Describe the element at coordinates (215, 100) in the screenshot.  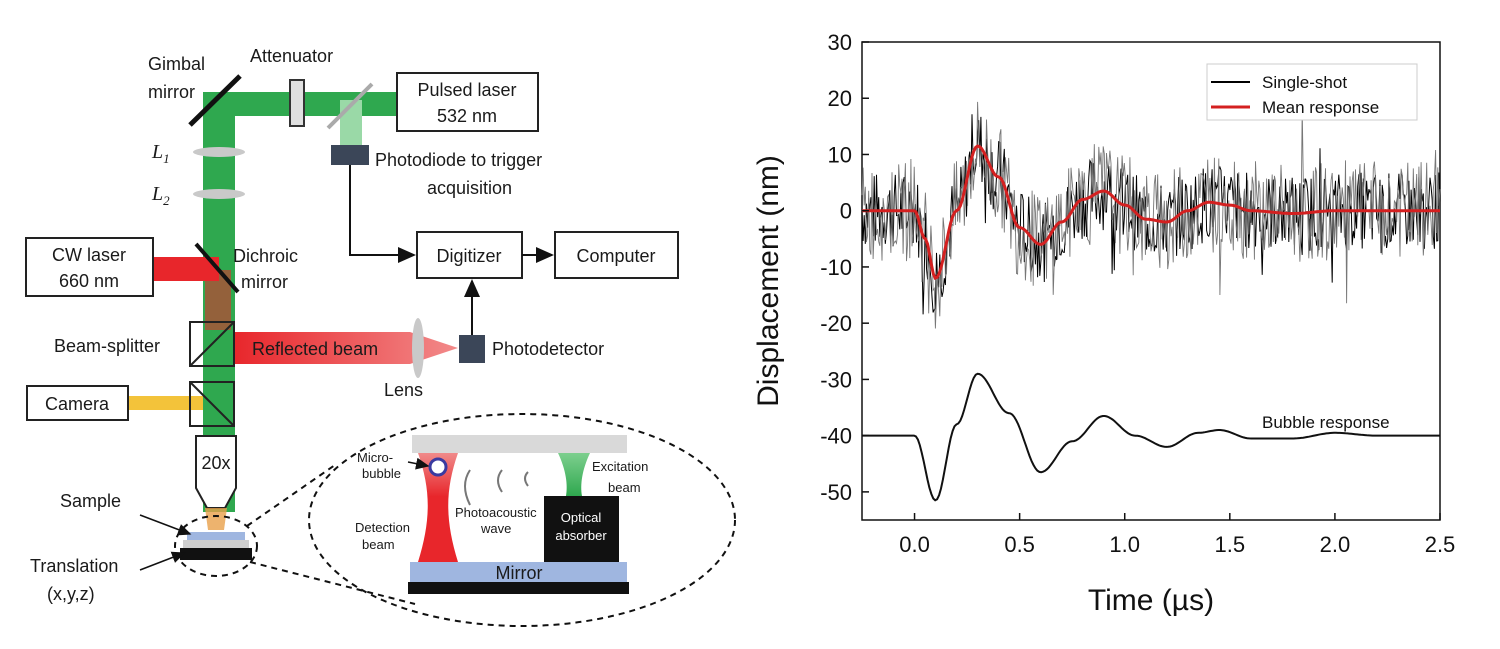
I see `gimbal-mirror-icon` at that location.